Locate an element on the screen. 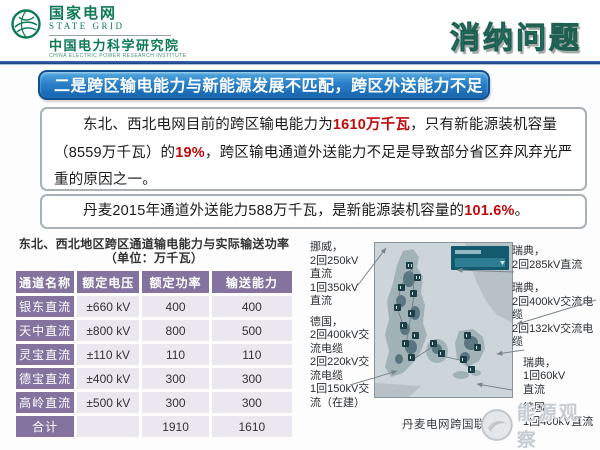 The image size is (600, 450). table-head-row: 通道名称 额定电压 额定功率 输送能力 is located at coordinates (154, 282).